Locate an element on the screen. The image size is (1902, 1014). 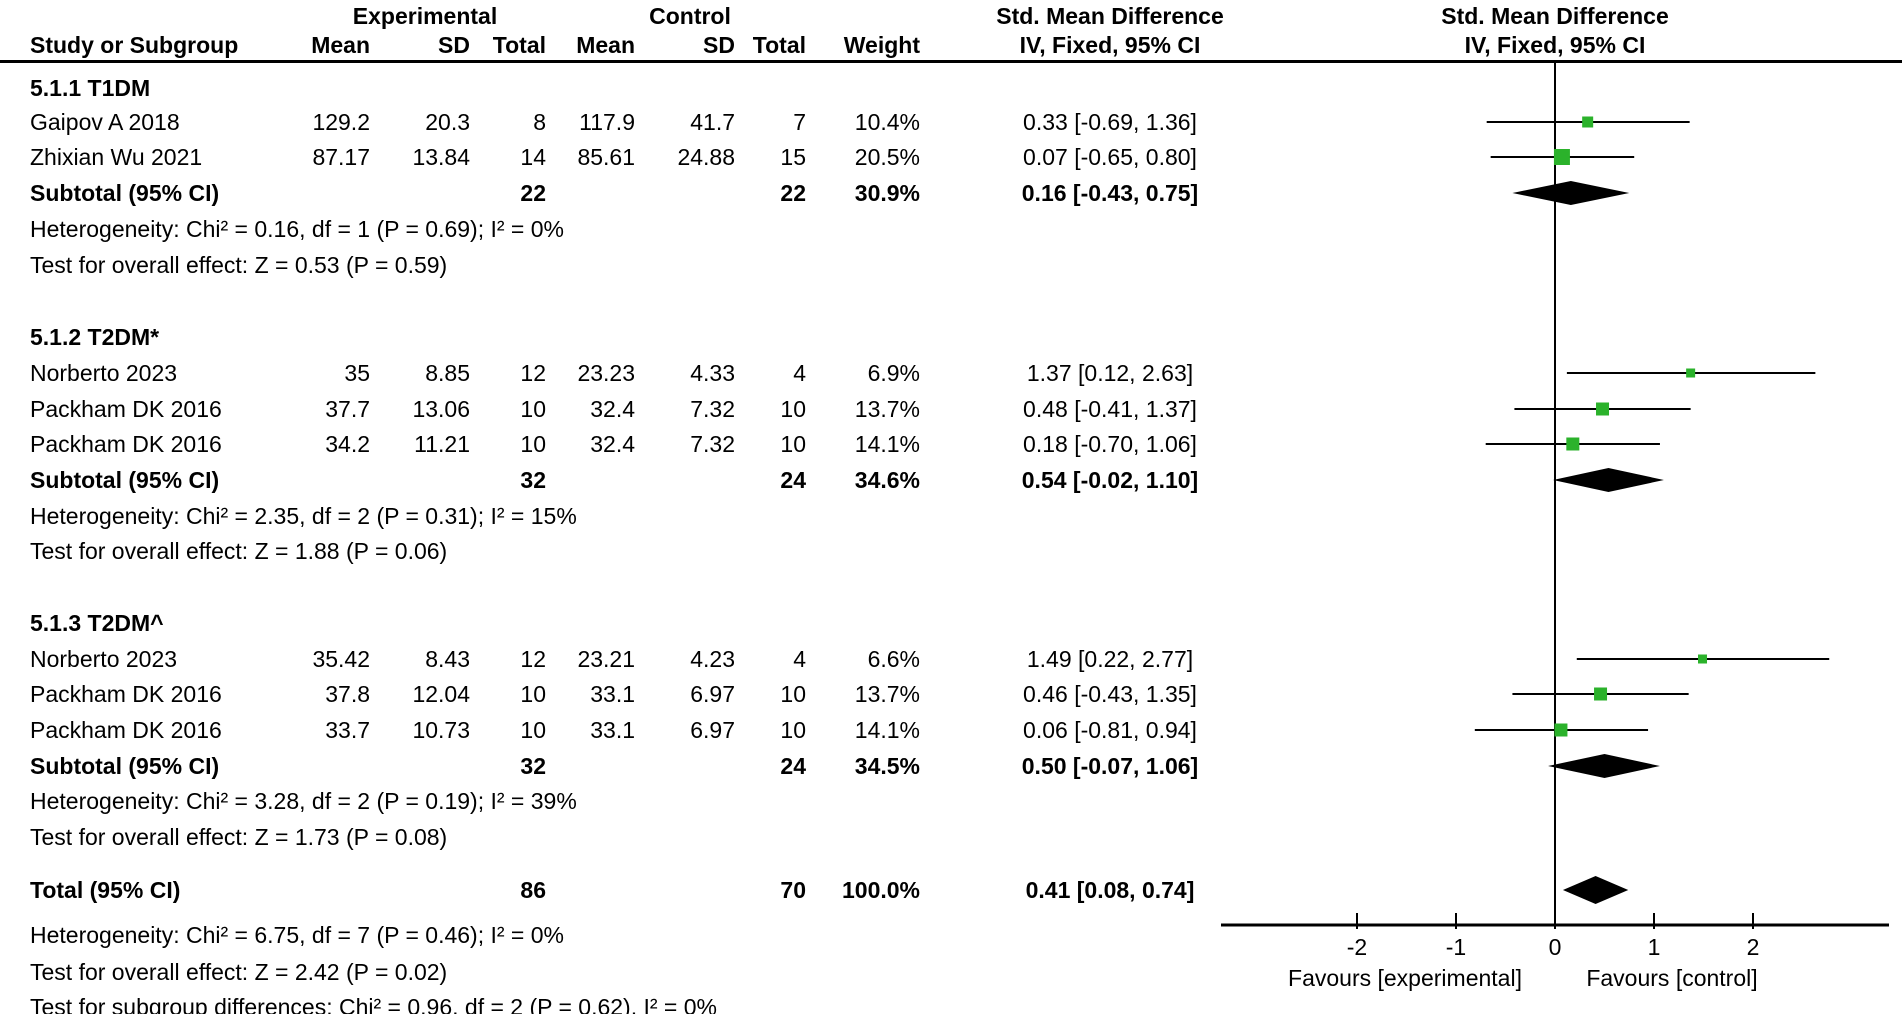
weight: 13.7% is located at coordinates (887, 409).